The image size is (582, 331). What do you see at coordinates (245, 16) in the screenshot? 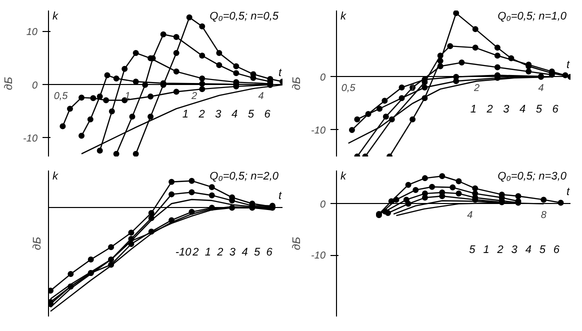
I see `chart-title: Q₀=0,5; n=0,5` at bounding box center [245, 16].